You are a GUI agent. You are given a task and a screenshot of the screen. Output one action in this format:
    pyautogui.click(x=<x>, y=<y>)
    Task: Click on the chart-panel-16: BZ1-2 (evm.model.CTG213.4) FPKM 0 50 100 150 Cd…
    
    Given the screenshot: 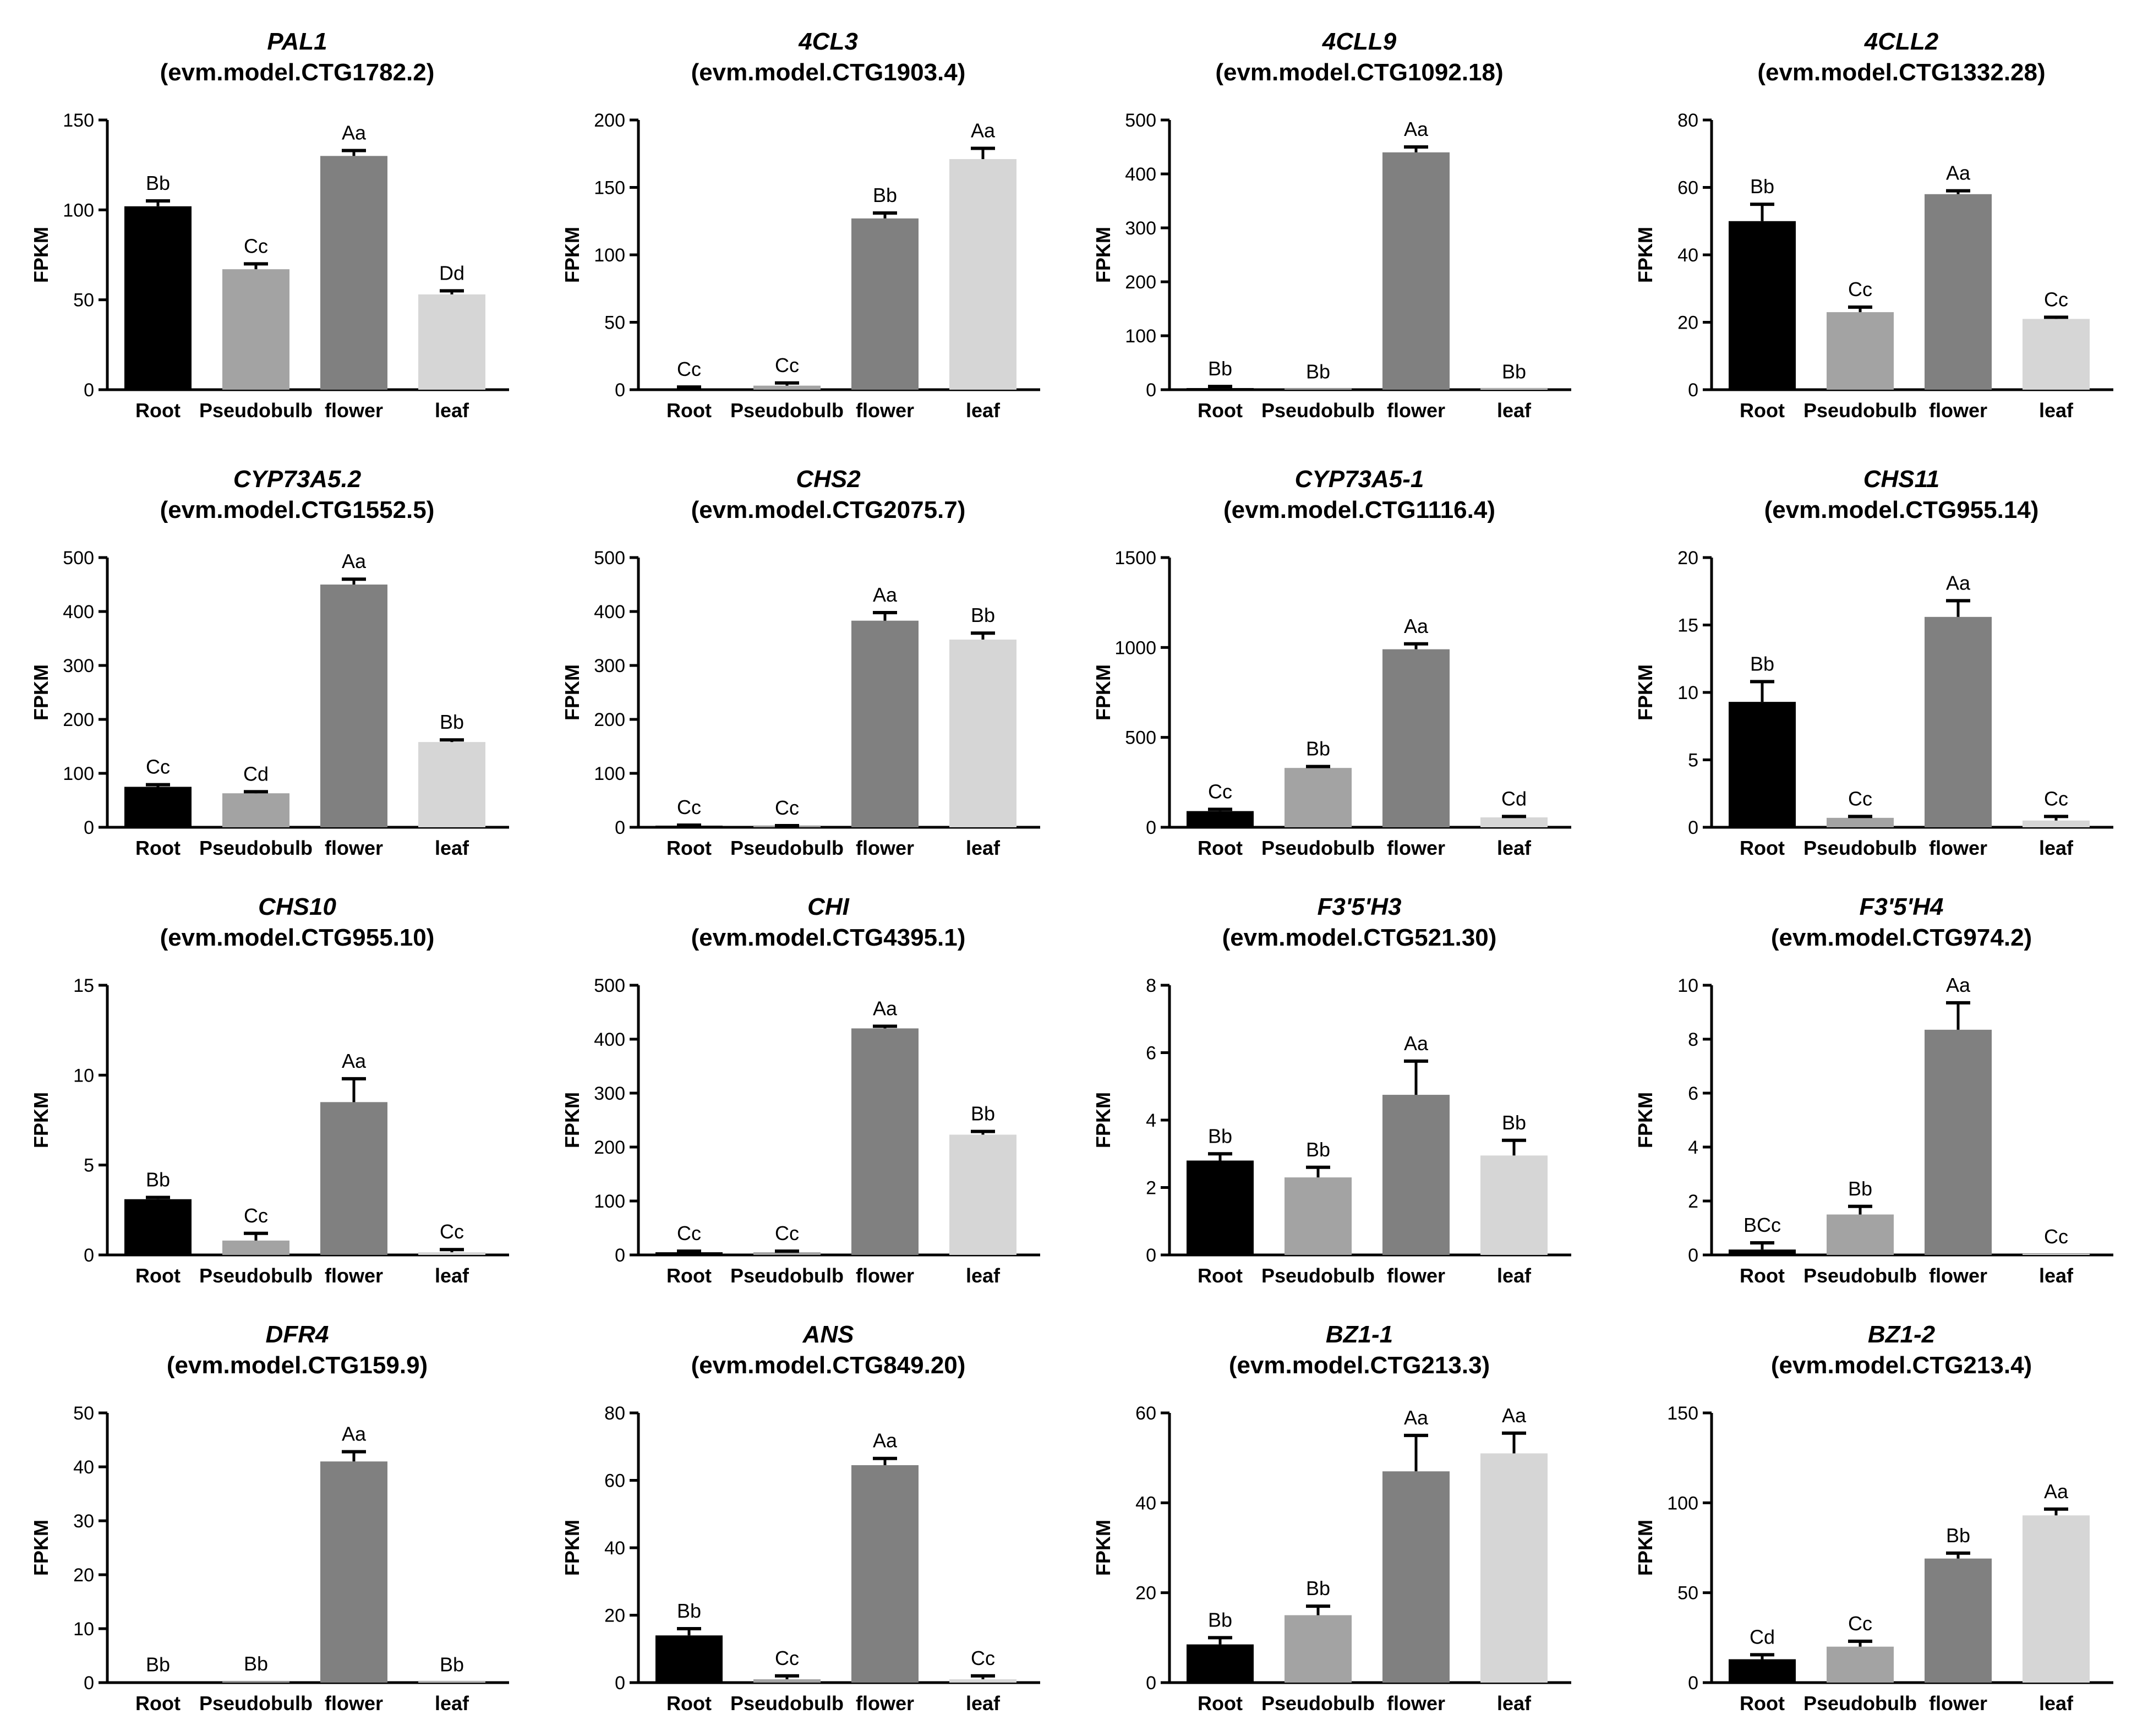 What is the action you would take?
    pyautogui.click(x=1873, y=1518)
    